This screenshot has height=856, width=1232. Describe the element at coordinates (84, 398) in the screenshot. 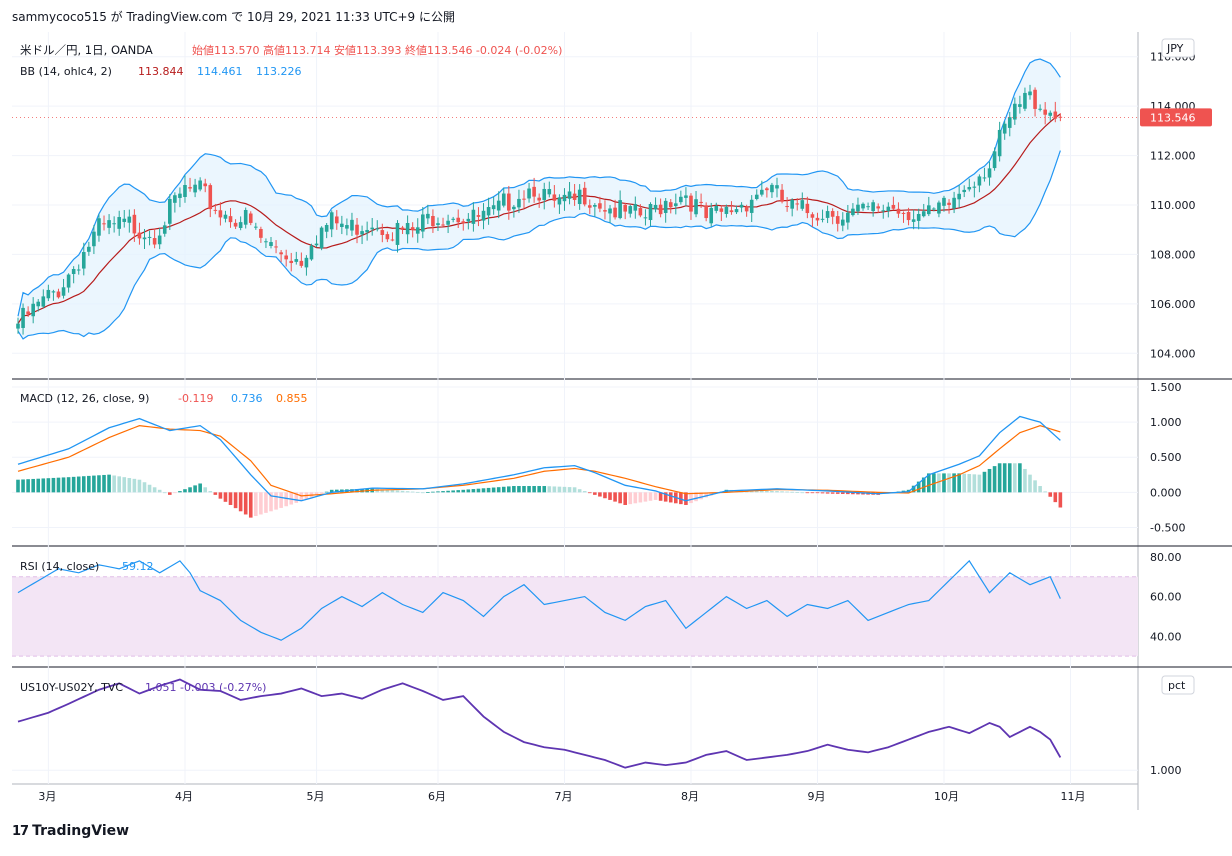

I see `macd-label: MACD (12, 26, close, 9)` at that location.